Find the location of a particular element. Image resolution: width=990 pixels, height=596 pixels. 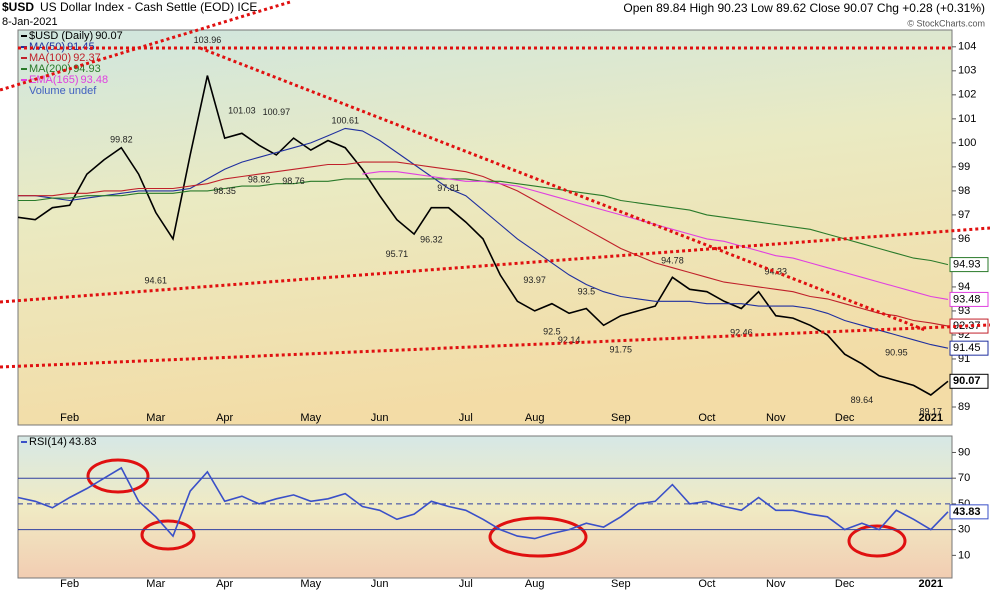

point-label: 94.61 is located at coordinates (156, 281).